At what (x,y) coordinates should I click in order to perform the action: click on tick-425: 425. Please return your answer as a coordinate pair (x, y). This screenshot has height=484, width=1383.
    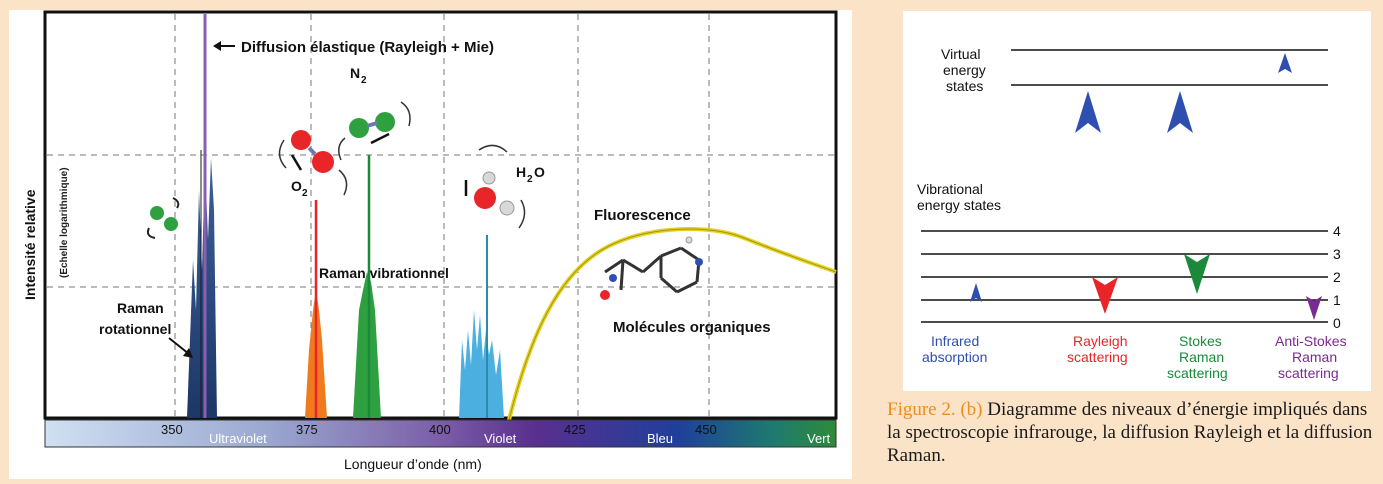
    Looking at the image, I should click on (575, 429).